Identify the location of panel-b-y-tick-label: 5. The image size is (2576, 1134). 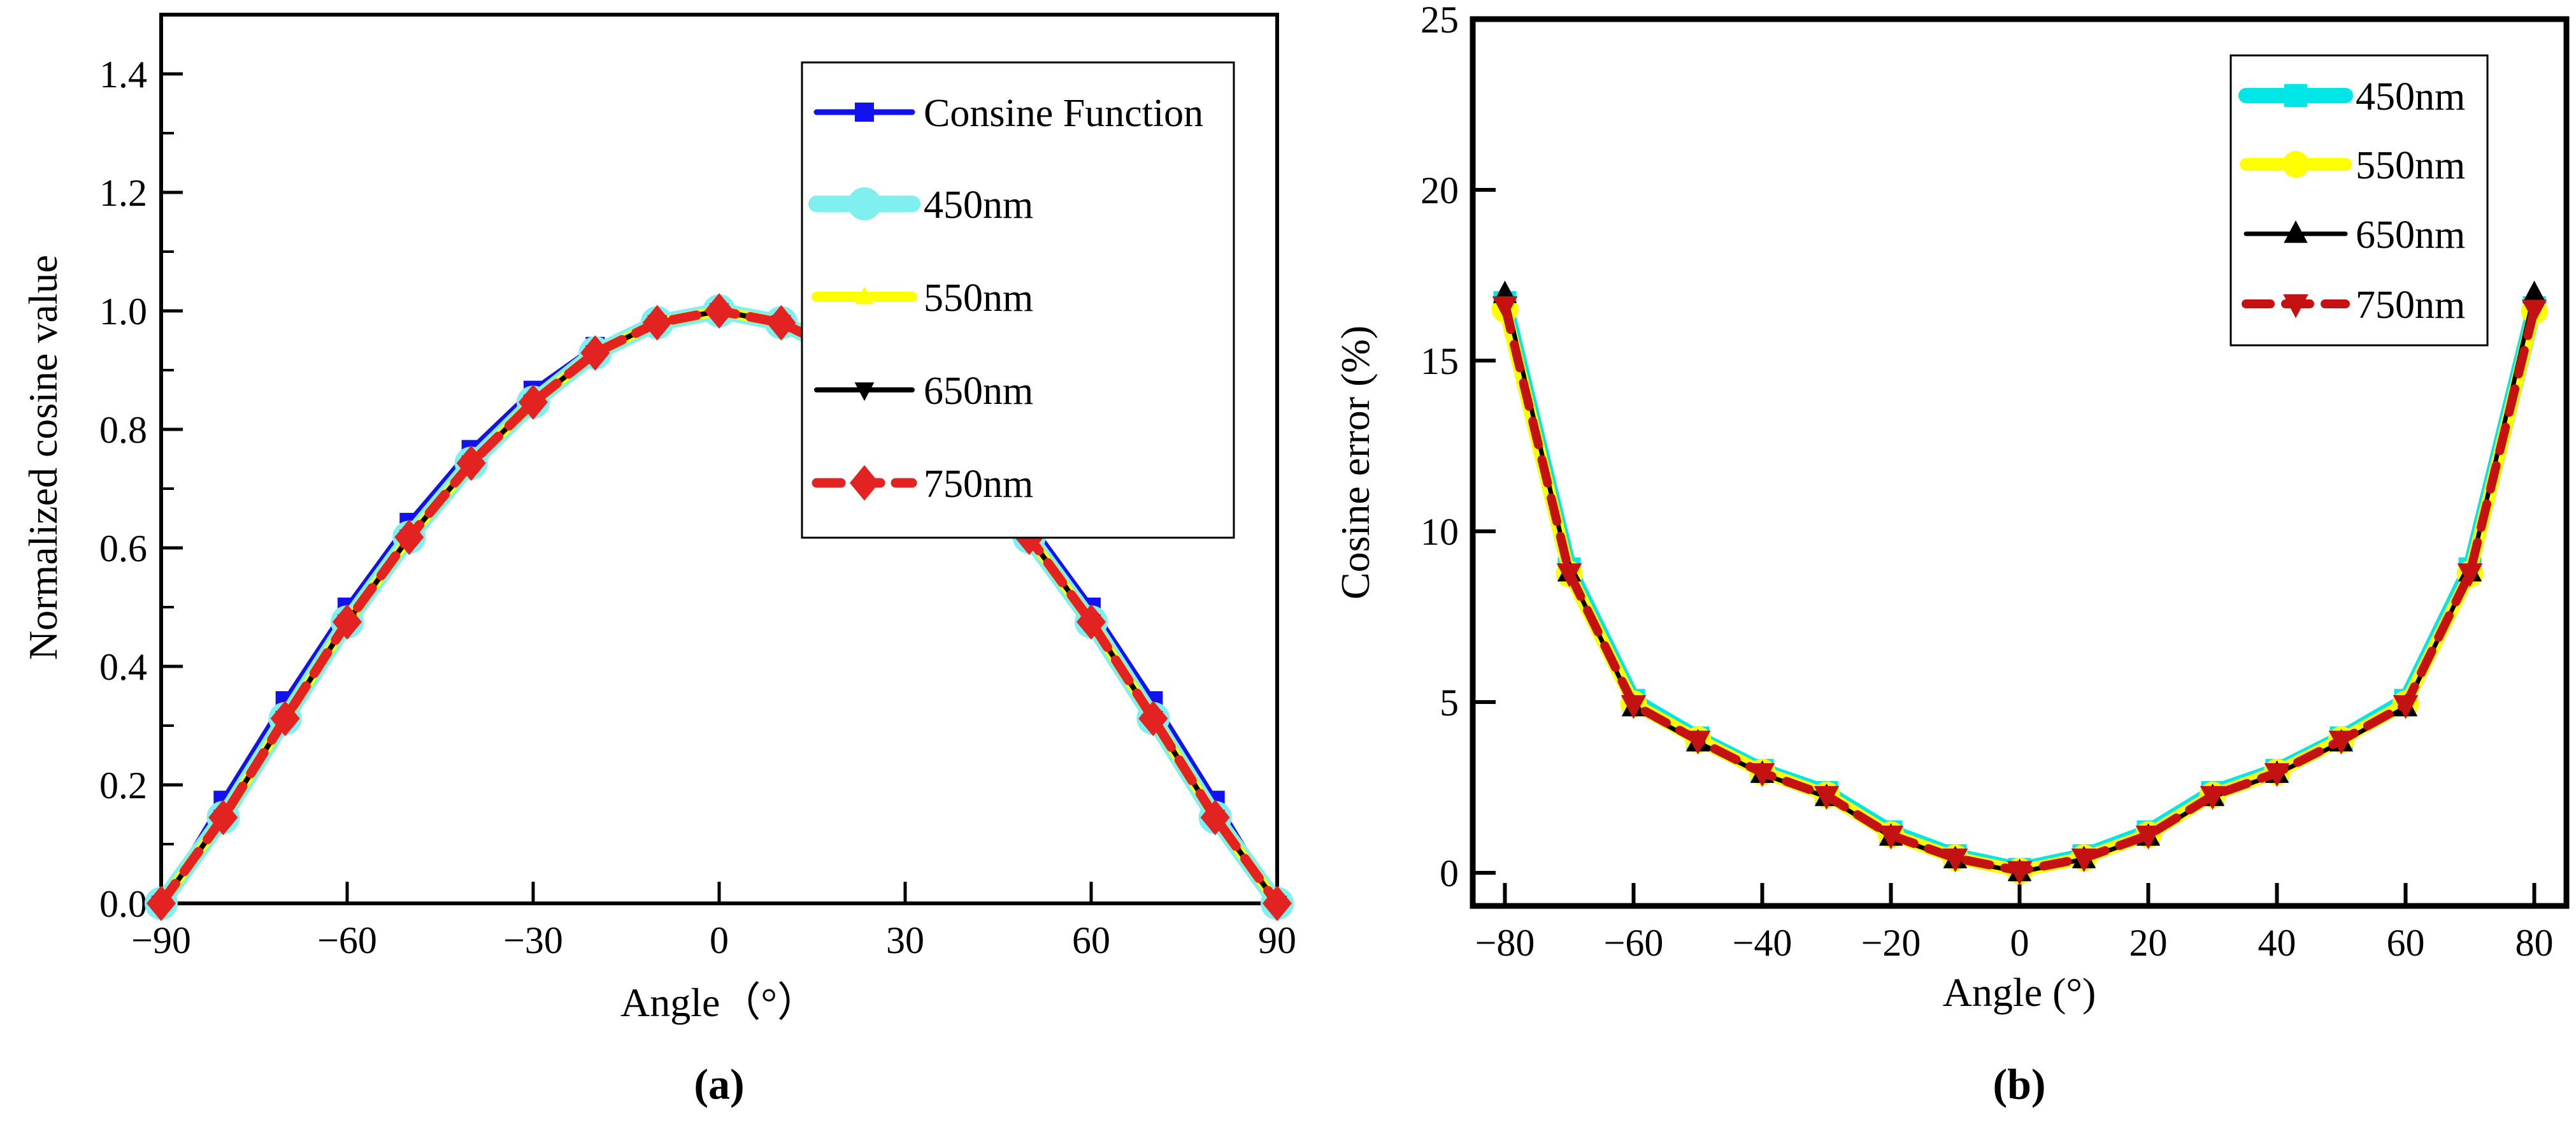
(1450, 703).